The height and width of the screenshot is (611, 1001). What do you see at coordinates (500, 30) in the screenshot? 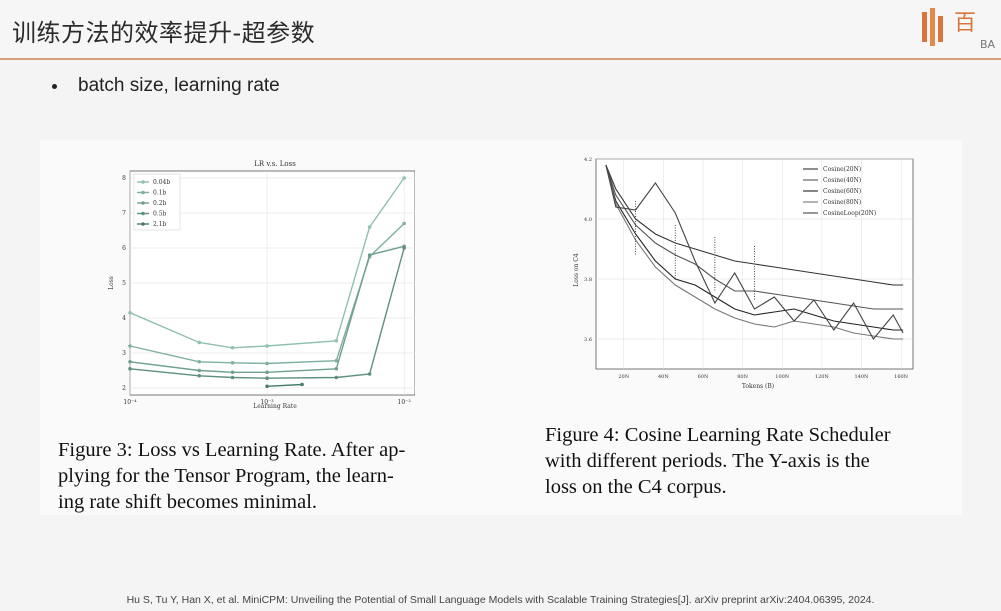
I see `slide-header: 训练方法的效率提升-超参数 百 BA` at bounding box center [500, 30].